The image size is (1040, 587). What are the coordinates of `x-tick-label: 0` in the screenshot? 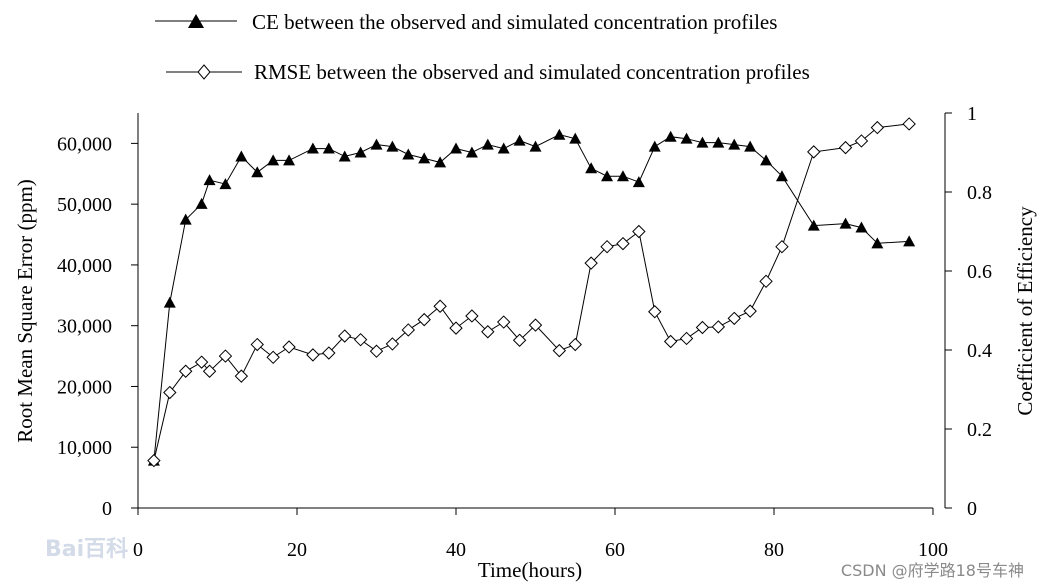 It's located at (138, 550).